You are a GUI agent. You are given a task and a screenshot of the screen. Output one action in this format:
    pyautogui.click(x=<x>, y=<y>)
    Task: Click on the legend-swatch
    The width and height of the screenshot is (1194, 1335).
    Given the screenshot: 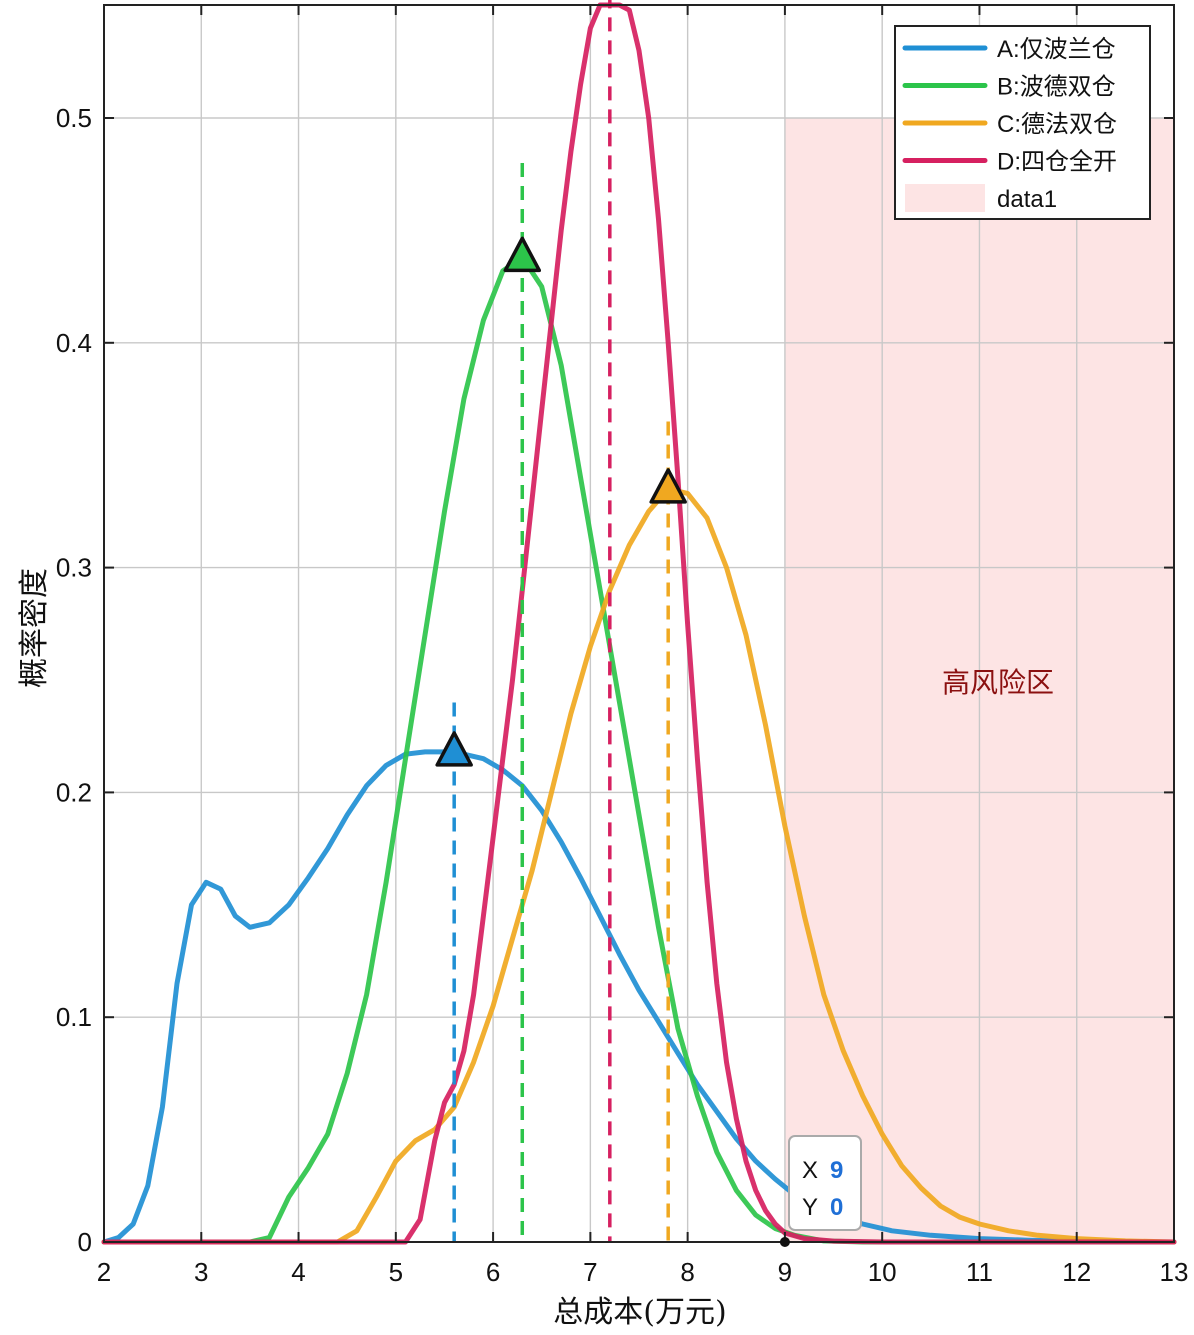 What is the action you would take?
    pyautogui.click(x=945, y=198)
    